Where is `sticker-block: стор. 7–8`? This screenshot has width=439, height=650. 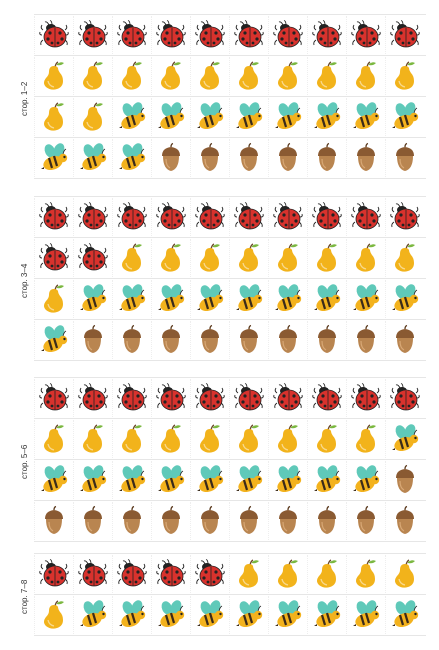
sticker-block: стор. 7–8 is located at coordinates (219, 594).